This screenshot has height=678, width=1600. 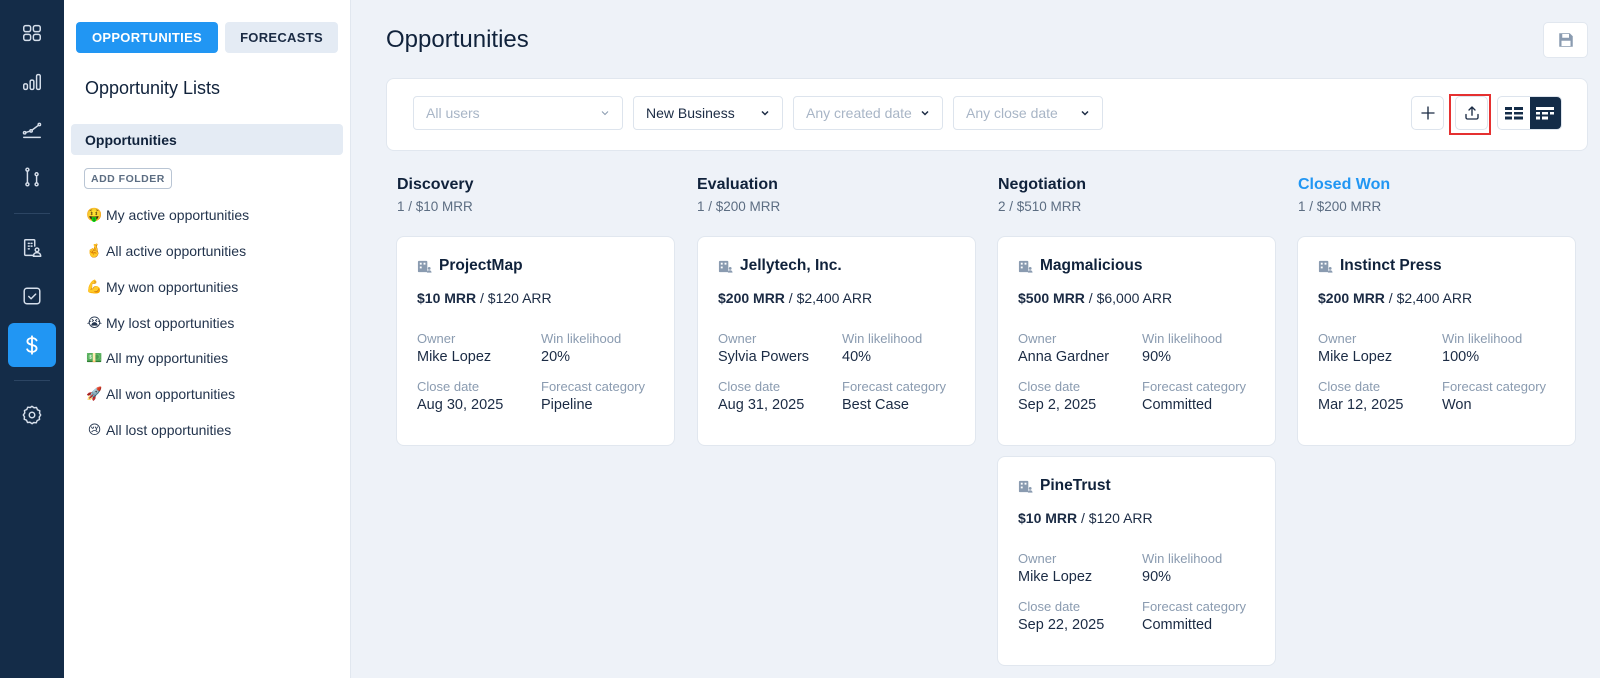 I want to click on field-value: Best Case, so click(x=875, y=405).